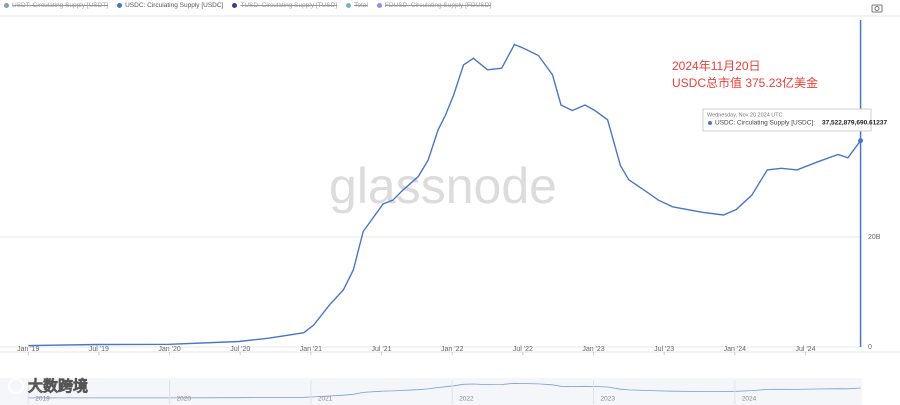 The image size is (900, 405). I want to click on navigator-label: 2022, so click(466, 399).